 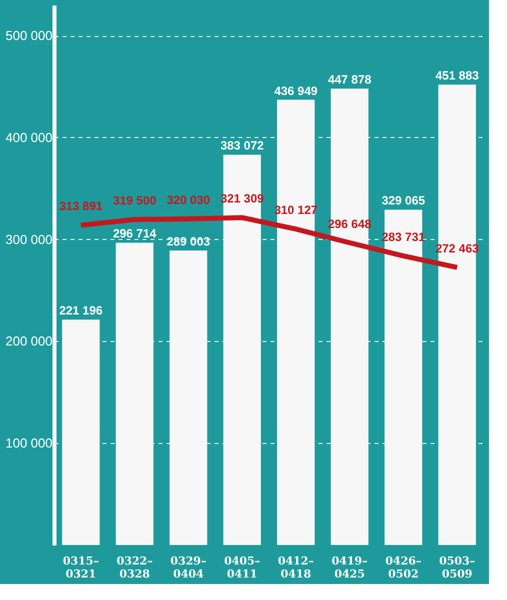 What do you see at coordinates (81, 432) in the screenshot?
I see `bar` at bounding box center [81, 432].